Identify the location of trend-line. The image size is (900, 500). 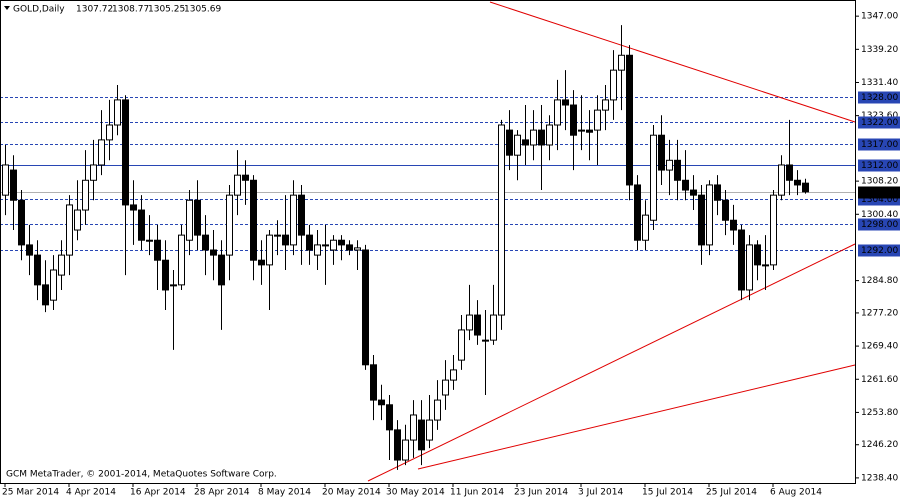
(672, 62).